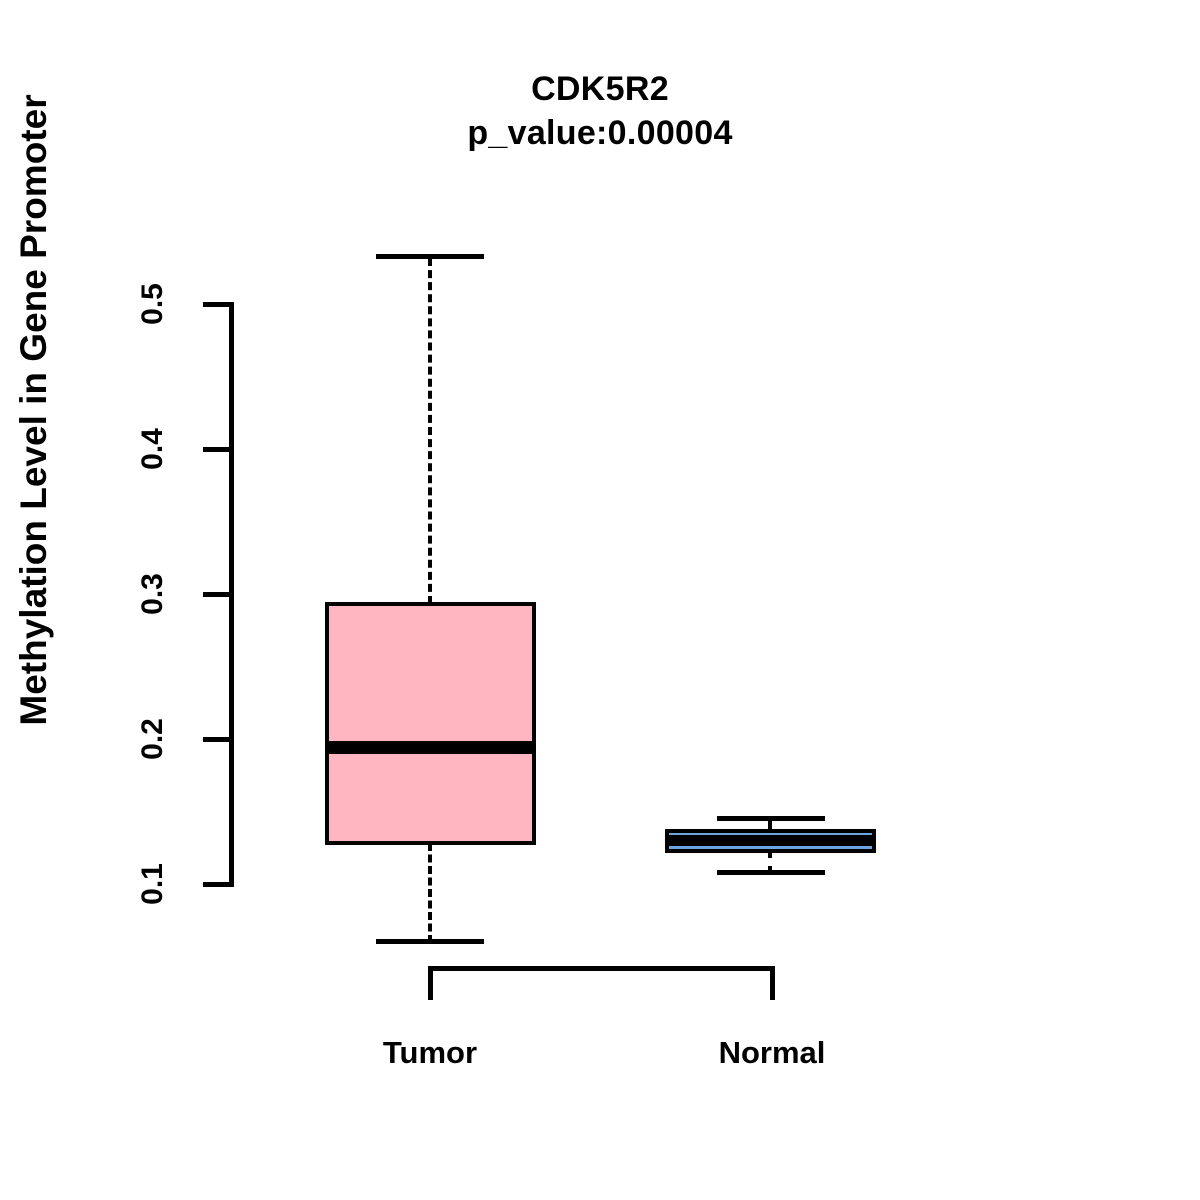 The width and height of the screenshot is (1200, 1200). I want to click on y-axis-tick-label-5: 0.5, so click(152, 304).